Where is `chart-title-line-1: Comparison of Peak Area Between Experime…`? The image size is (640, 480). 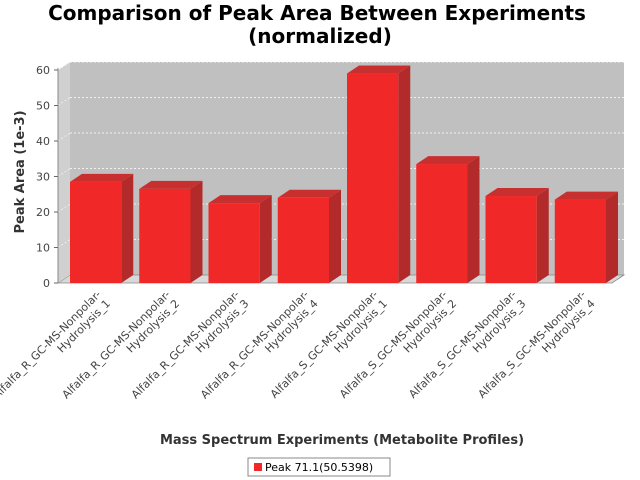 chart-title-line-1: Comparison of Peak Area Between Experime… is located at coordinates (317, 13).